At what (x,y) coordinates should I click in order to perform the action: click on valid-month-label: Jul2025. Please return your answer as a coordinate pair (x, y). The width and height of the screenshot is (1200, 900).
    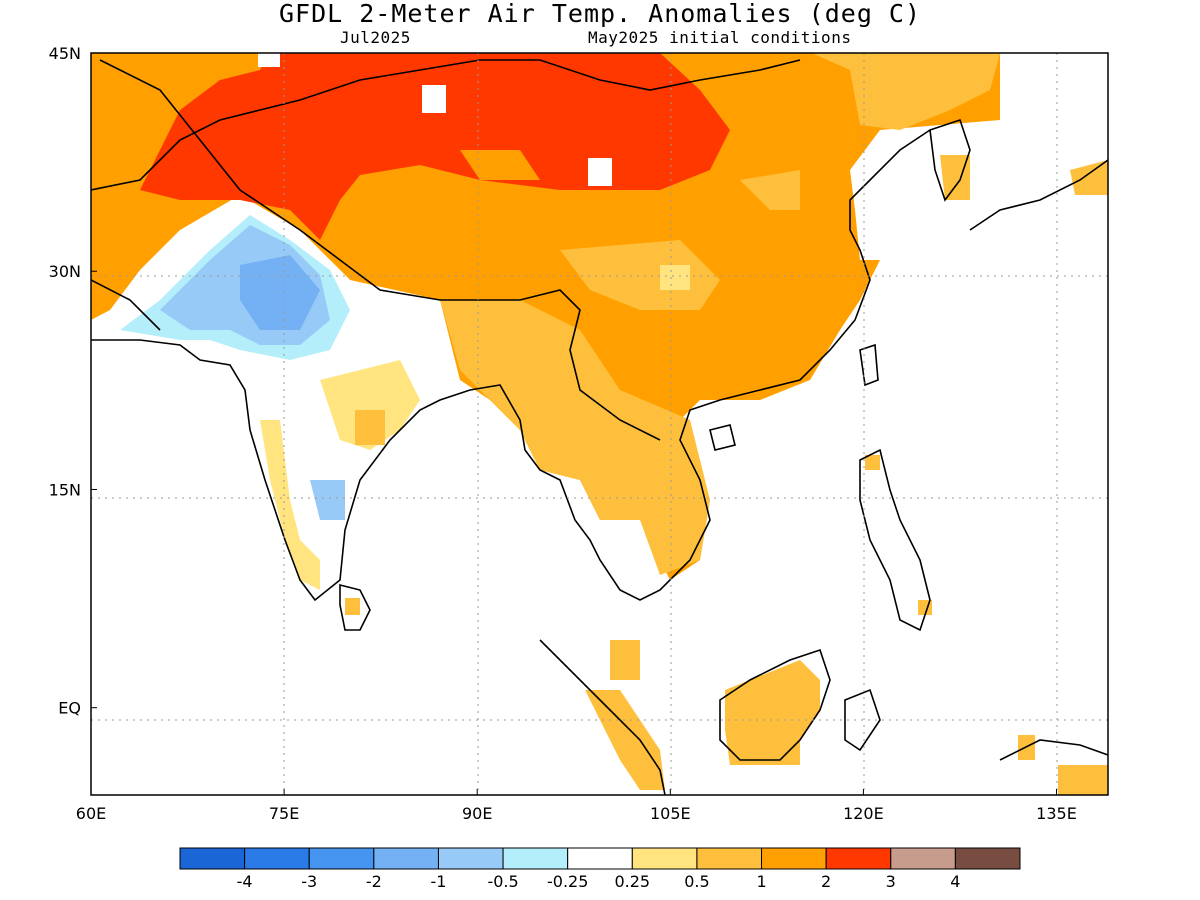
    Looking at the image, I should click on (375, 37).